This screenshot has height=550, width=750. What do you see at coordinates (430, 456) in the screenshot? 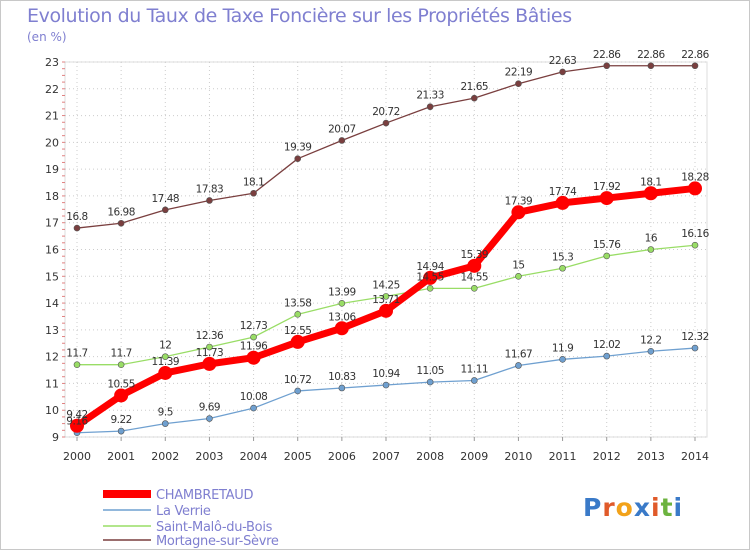
I see `x-tick-label: 2008` at bounding box center [430, 456].